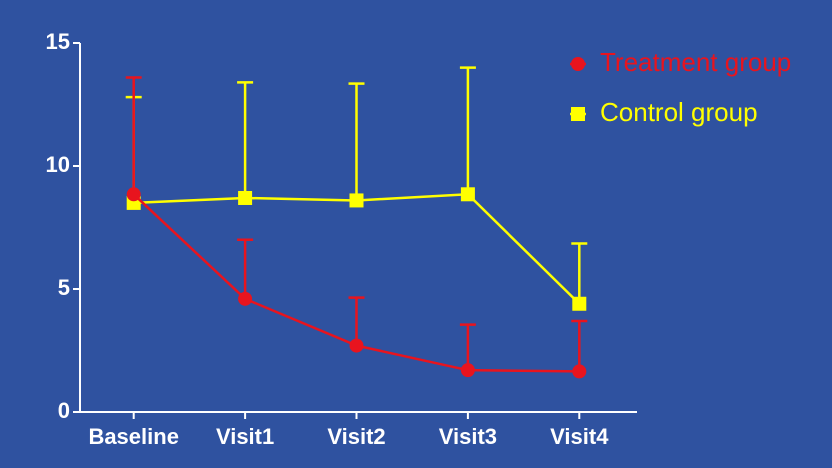  Describe the element at coordinates (695, 62) in the screenshot. I see `legend-label: Treatment group` at that location.